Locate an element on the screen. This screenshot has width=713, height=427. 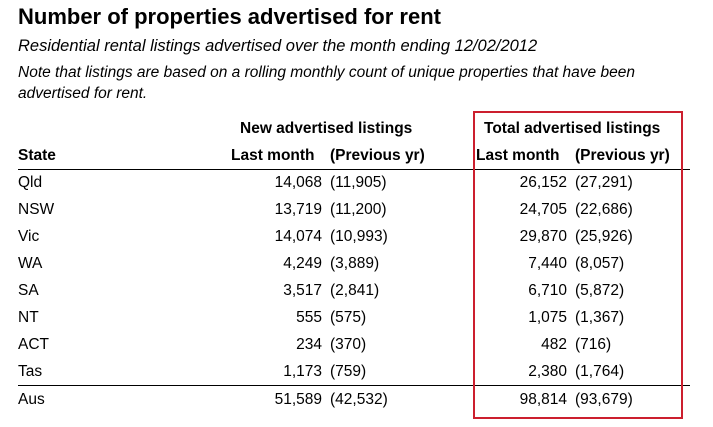
cell-total-prev: (8,057) is located at coordinates (600, 263).